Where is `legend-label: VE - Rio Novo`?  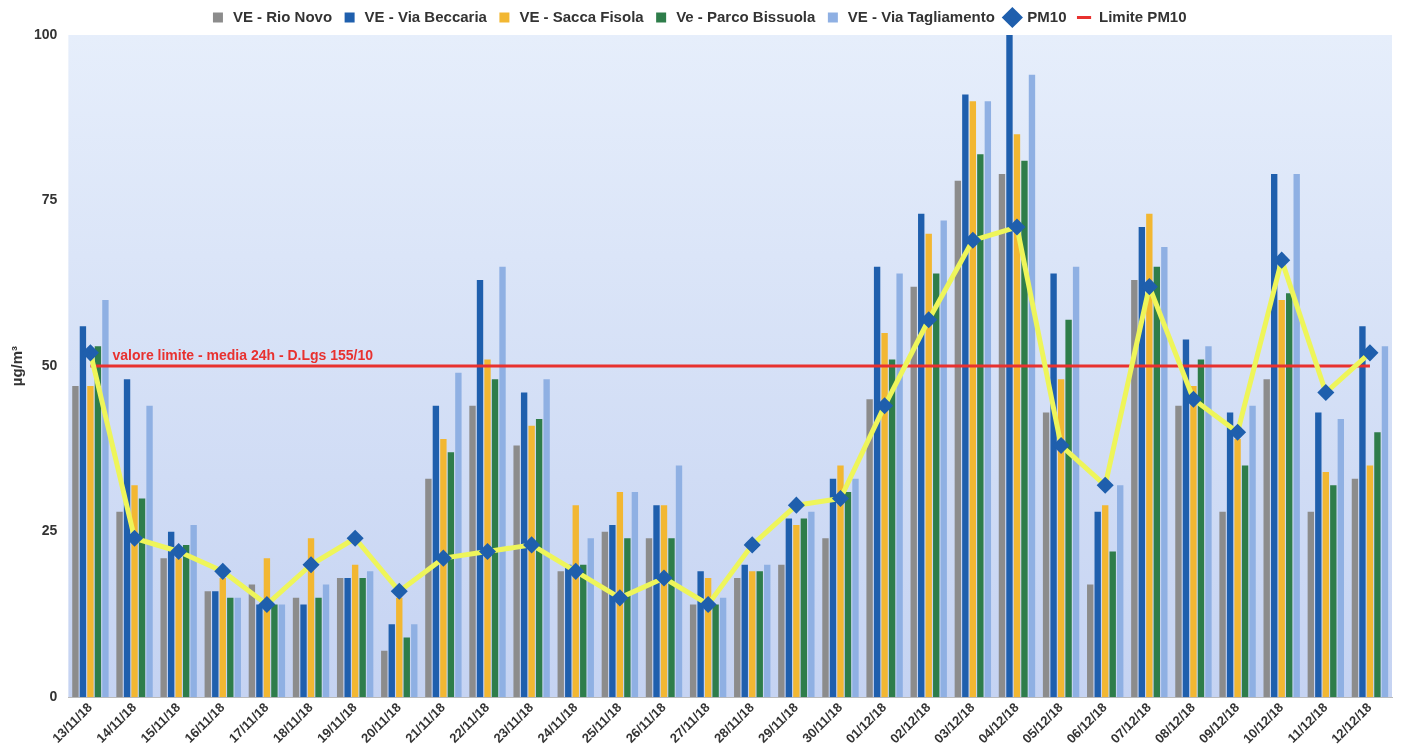
legend-label: VE - Rio Novo is located at coordinates (282, 16).